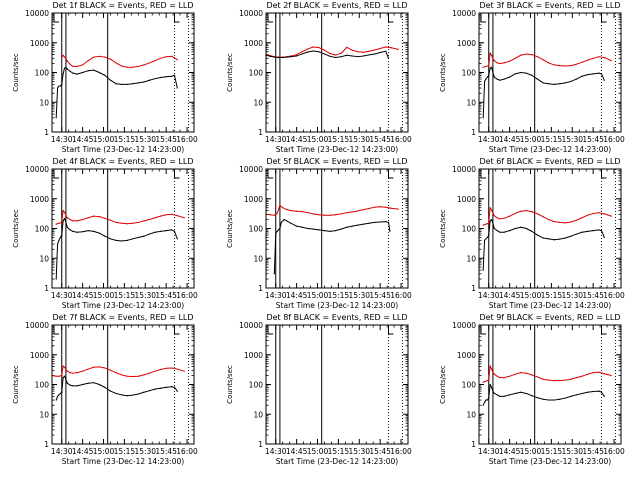  What do you see at coordinates (332, 246) in the screenshot?
I see `series-line-events` at bounding box center [332, 246].